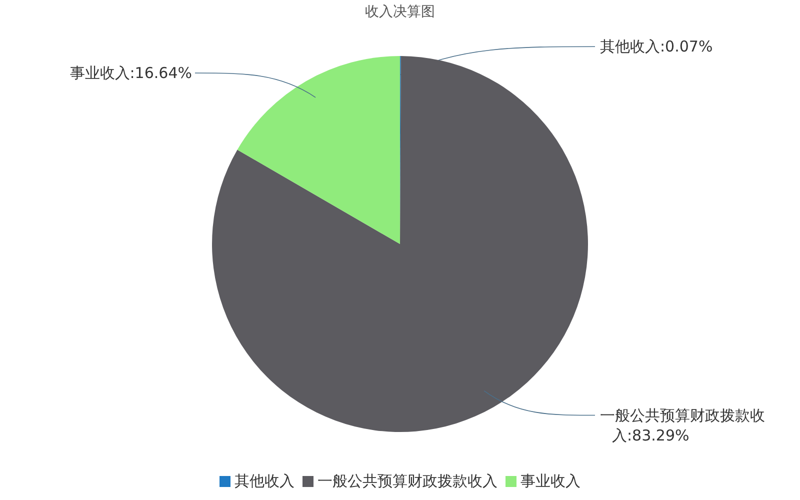 Image resolution: width=800 pixels, height=500 pixels. Describe the element at coordinates (682, 425) in the screenshot. I see `data-label: 一般公共预算财政拨款收入:83.29%` at that location.